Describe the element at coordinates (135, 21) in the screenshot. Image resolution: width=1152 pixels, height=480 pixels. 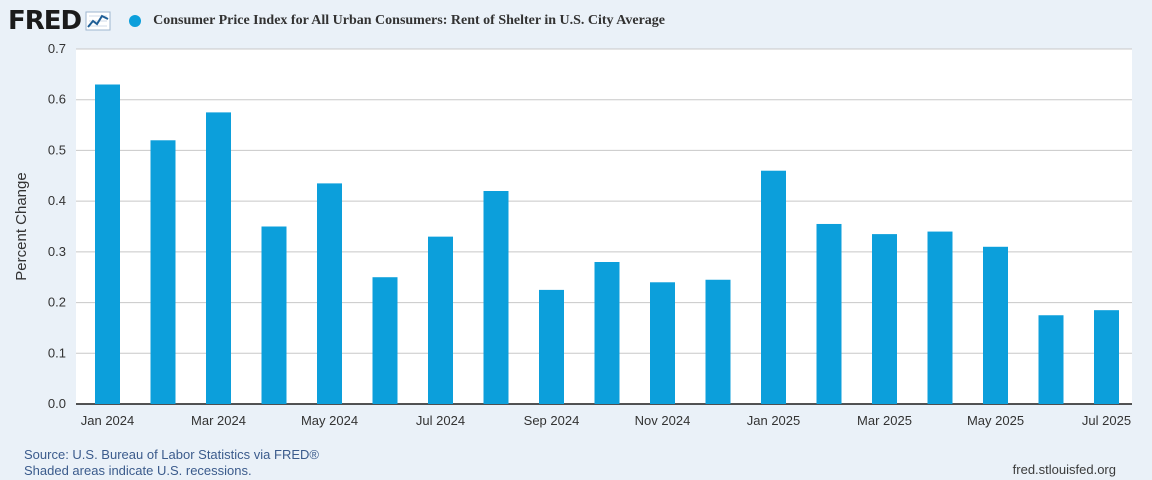
I see `legend-marker` at that location.